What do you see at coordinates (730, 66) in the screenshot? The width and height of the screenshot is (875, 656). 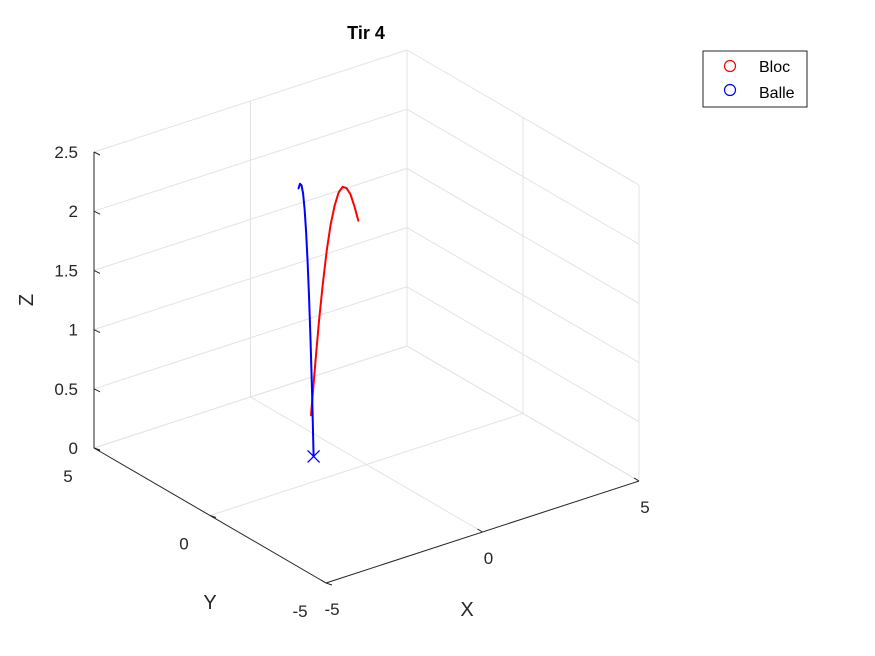 I see `legend-marker-bloc` at bounding box center [730, 66].